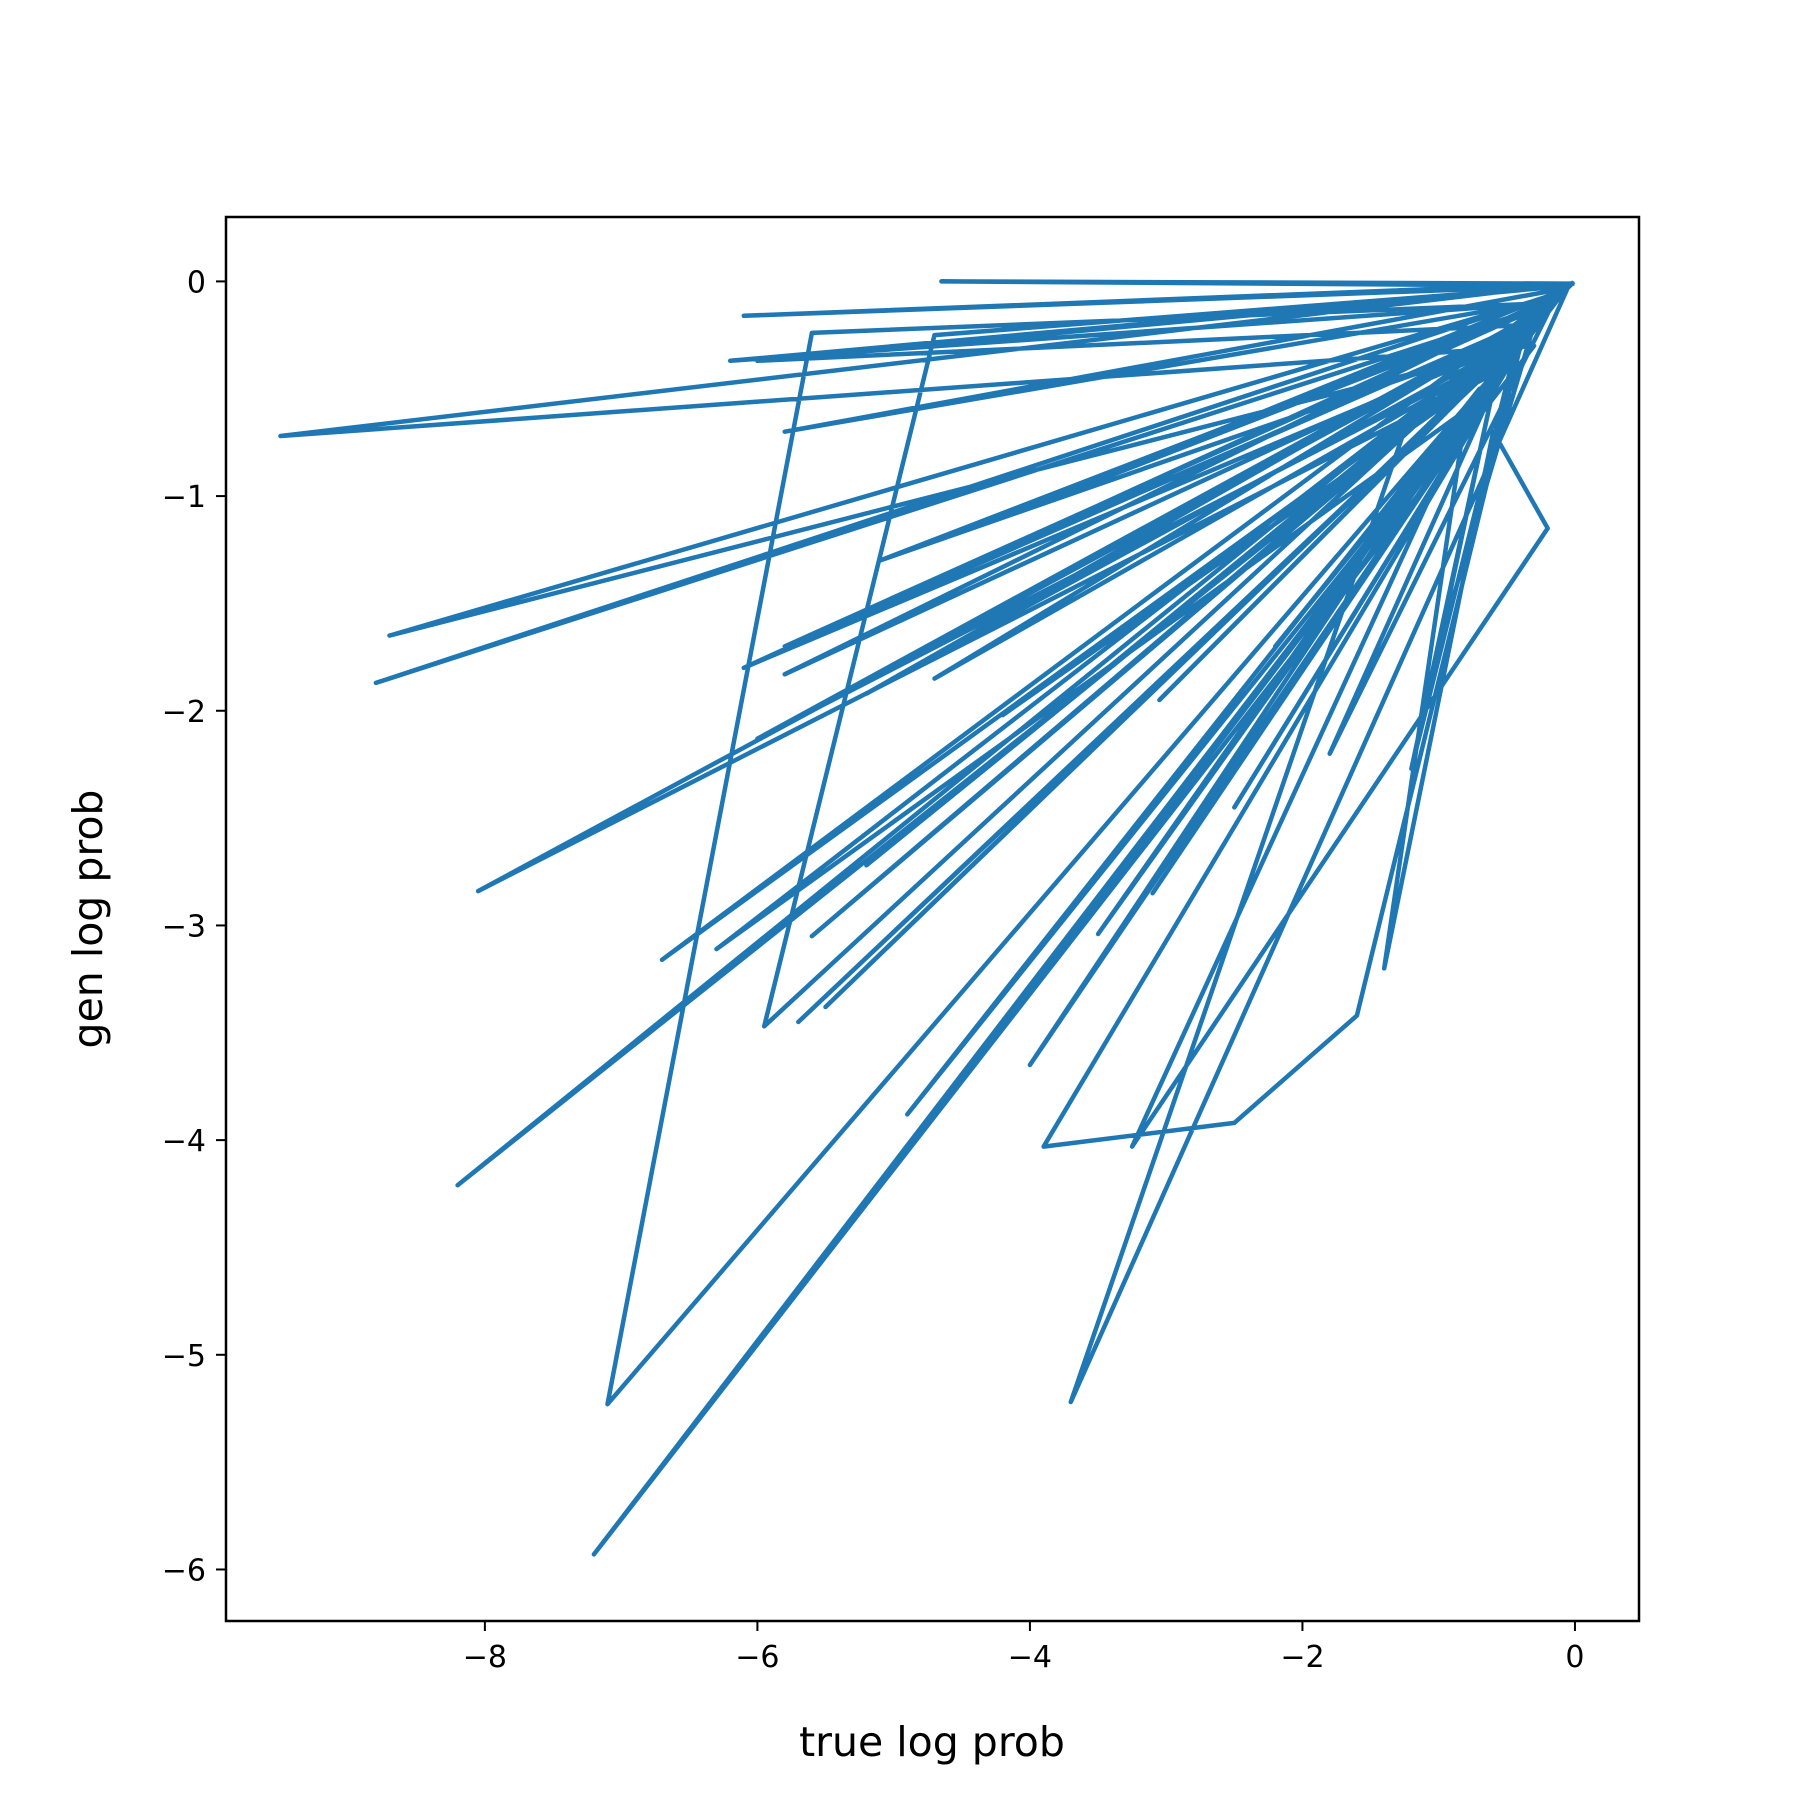 The image size is (1800, 1800). I want to click on y-tick-label: 0, so click(196, 282).